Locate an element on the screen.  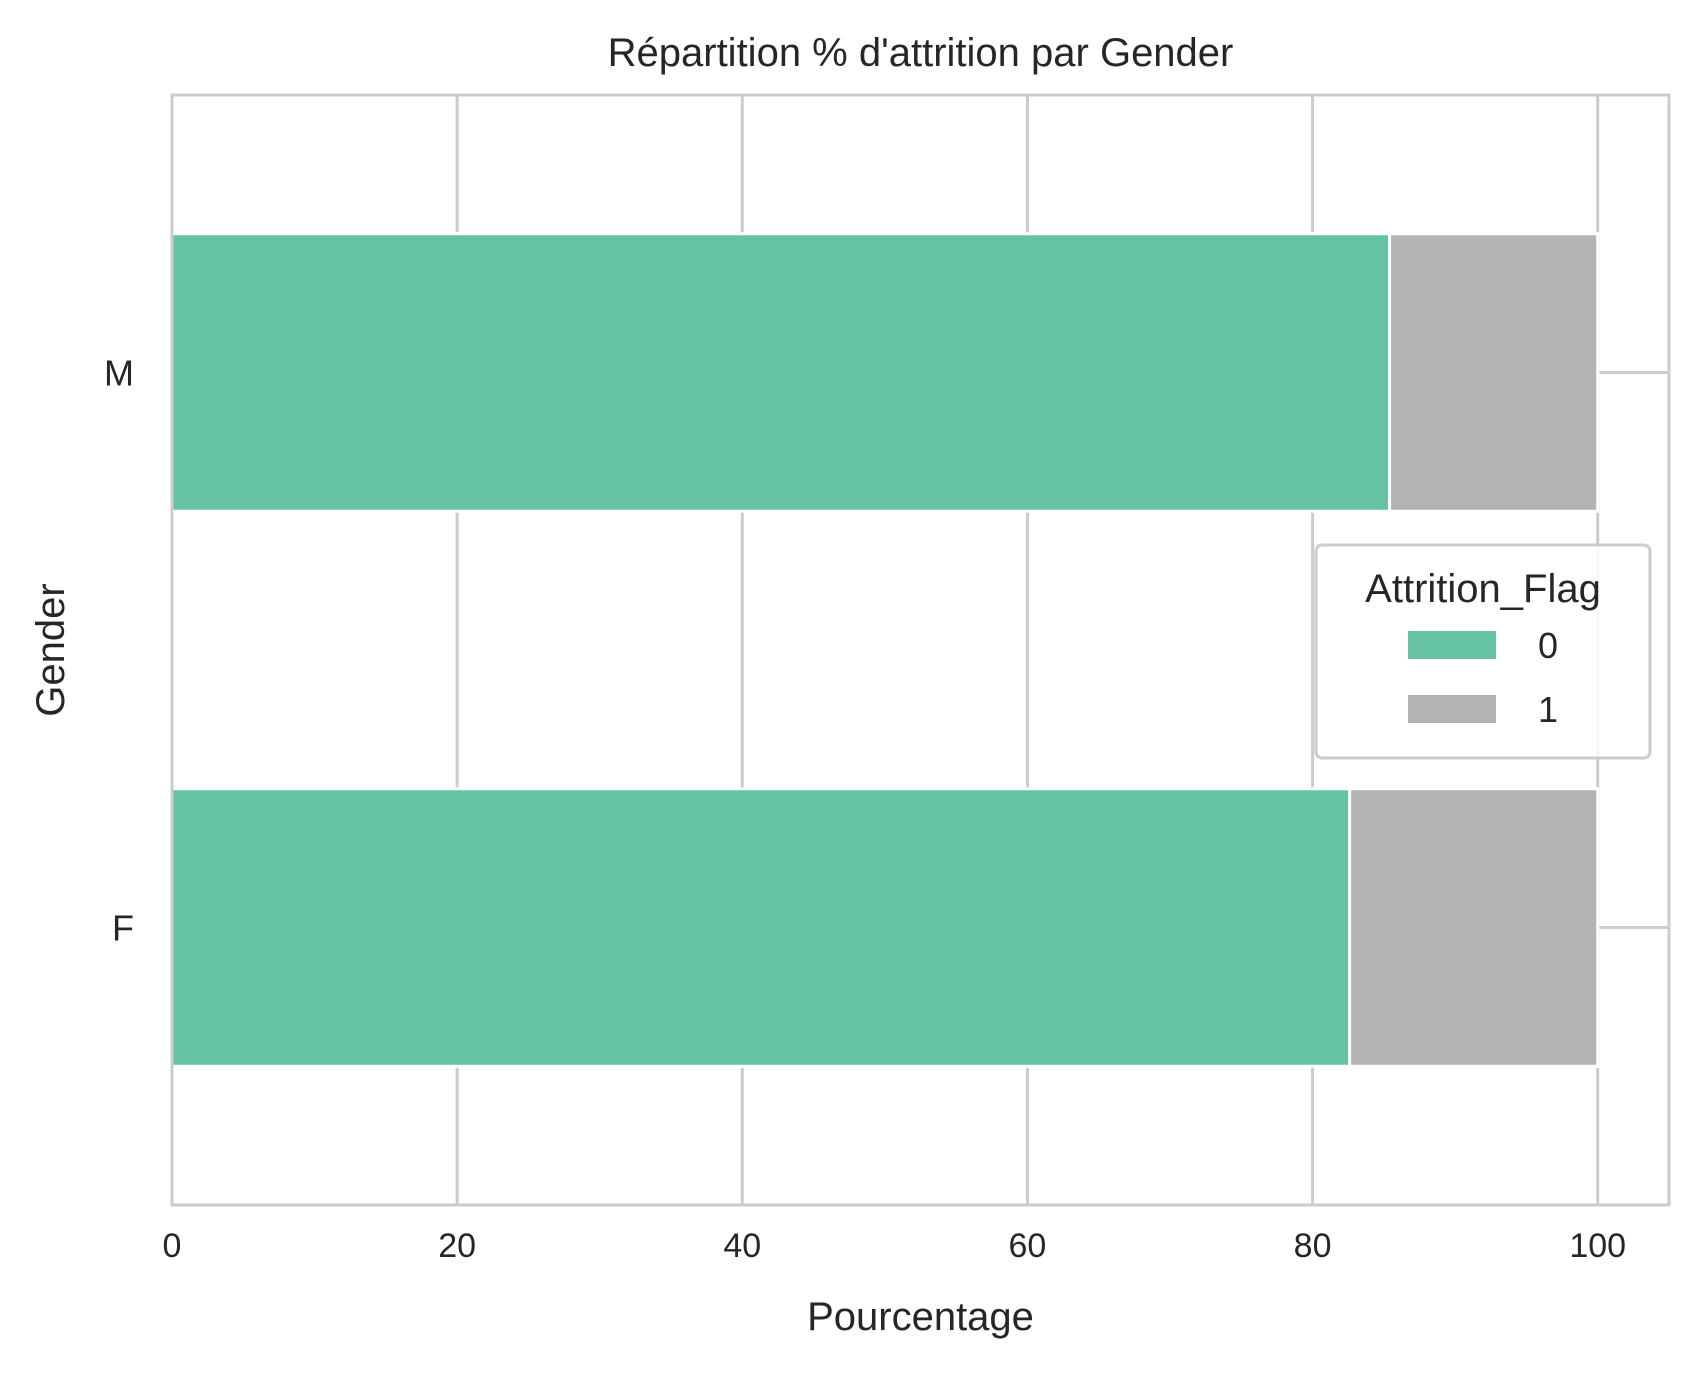
x-tick-label: 40 is located at coordinates (742, 1246).